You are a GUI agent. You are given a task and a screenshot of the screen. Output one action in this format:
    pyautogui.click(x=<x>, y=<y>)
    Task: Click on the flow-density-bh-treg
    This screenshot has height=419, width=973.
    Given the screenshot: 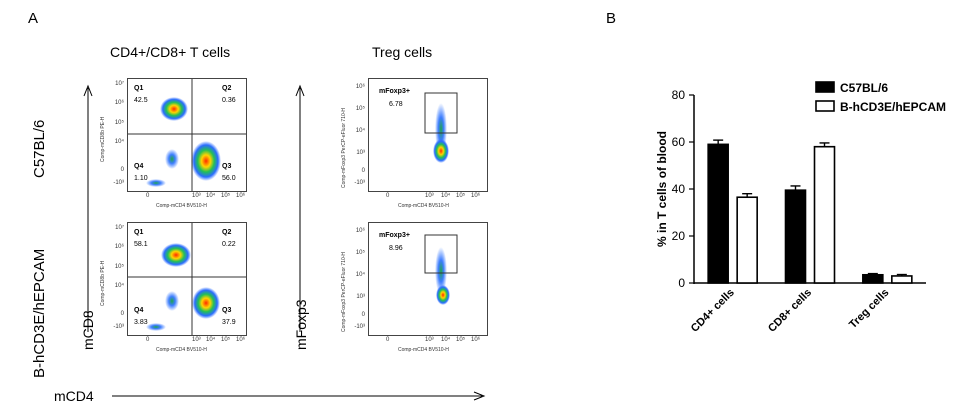 What is the action you would take?
    pyautogui.click(x=441, y=269)
    